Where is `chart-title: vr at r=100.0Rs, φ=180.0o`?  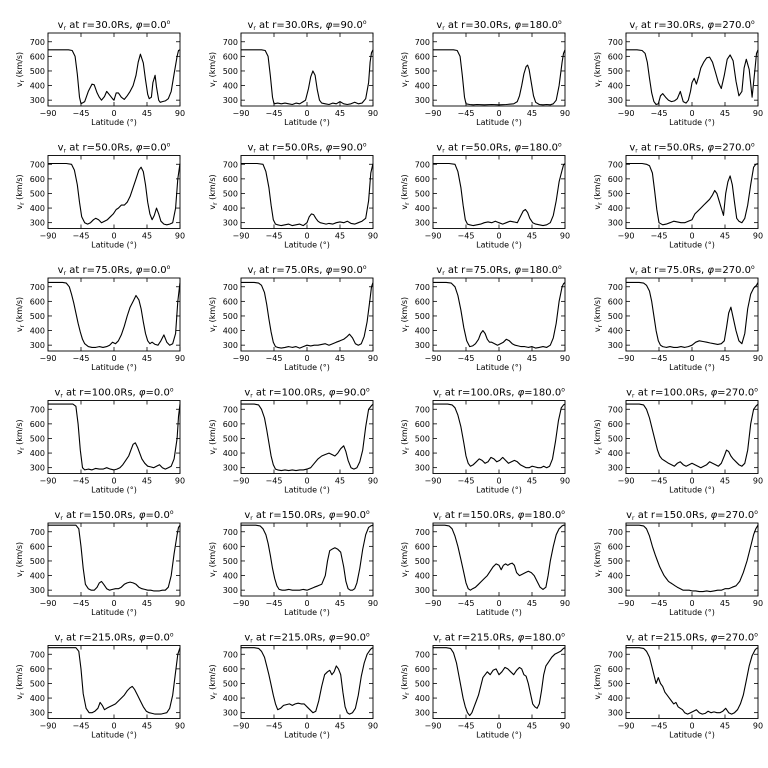
chart-title: vr at r=100.0Rs, φ=180.0o is located at coordinates (499, 393).